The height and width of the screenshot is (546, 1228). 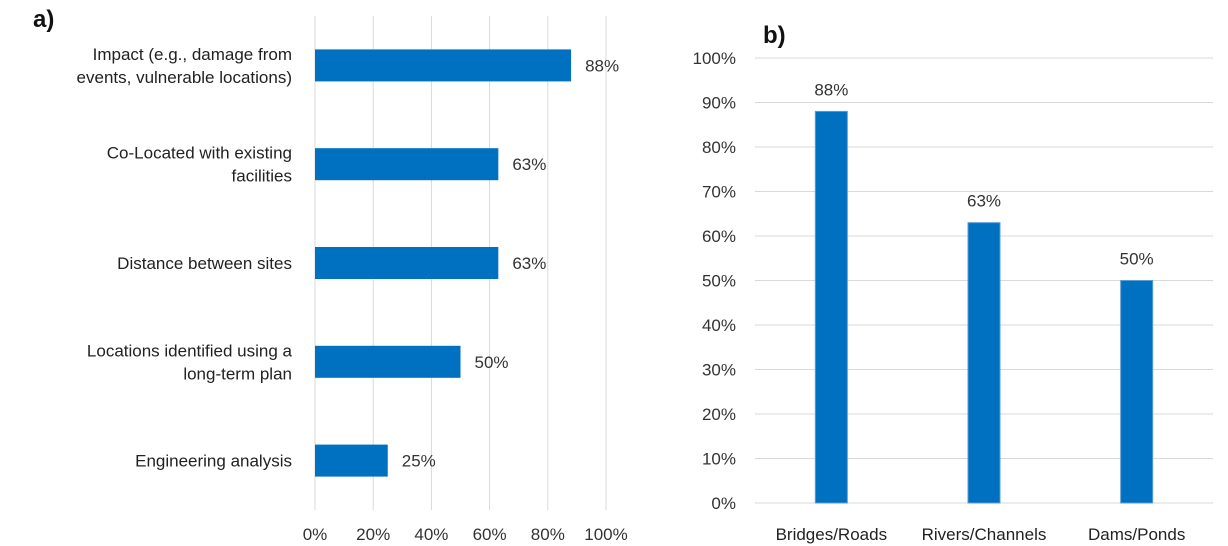 What do you see at coordinates (1136, 534) in the screenshot?
I see `category-label: Dams/Ponds` at bounding box center [1136, 534].